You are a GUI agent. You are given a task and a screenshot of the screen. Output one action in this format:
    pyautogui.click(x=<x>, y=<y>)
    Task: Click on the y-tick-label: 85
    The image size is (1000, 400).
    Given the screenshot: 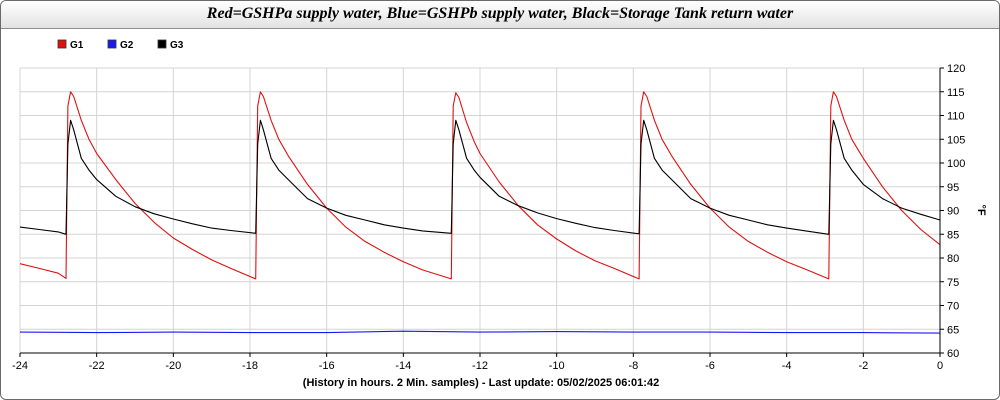 What is the action you would take?
    pyautogui.click(x=953, y=235)
    